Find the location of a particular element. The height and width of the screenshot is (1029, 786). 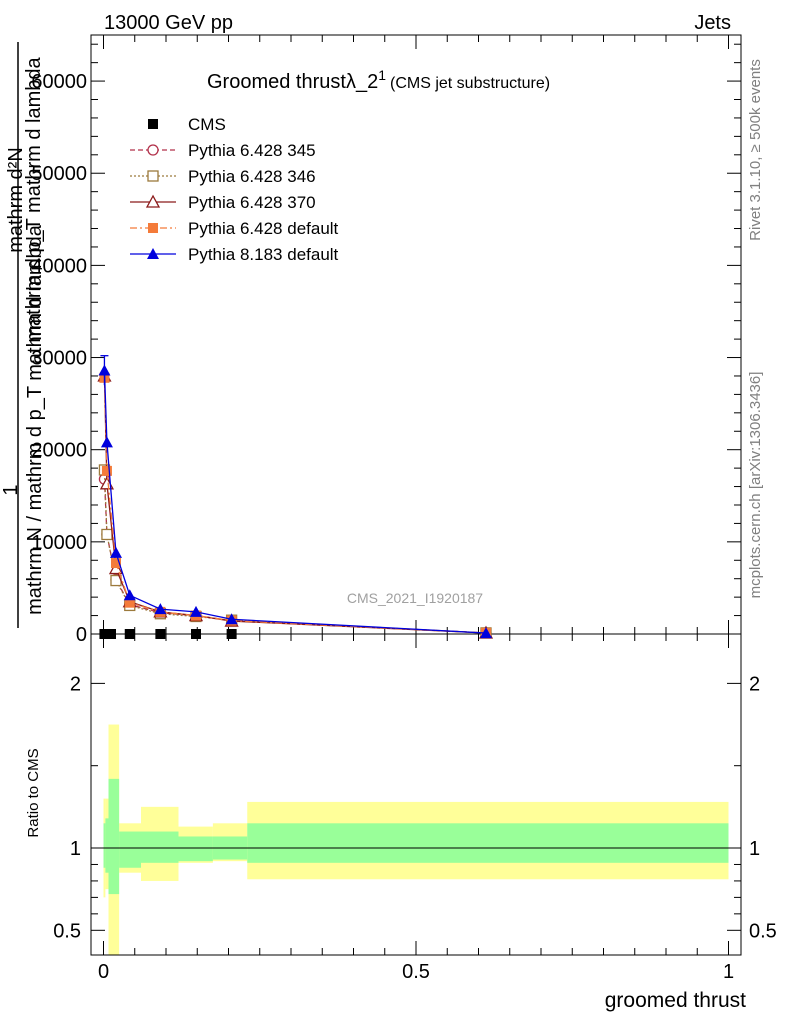

legend-item-3: Pythia 6.428 370 is located at coordinates (223, 202).